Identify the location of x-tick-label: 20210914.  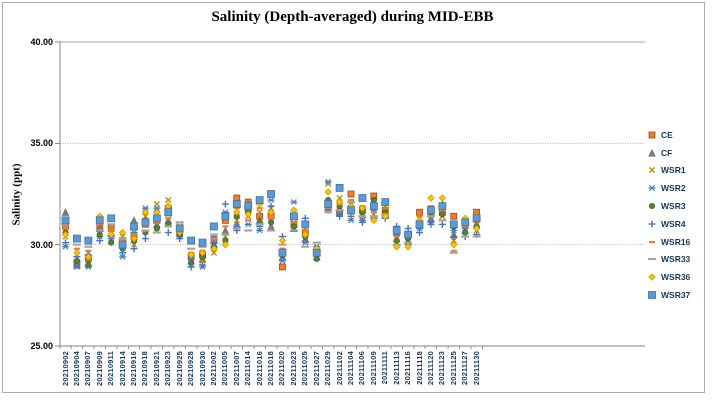
(122, 368).